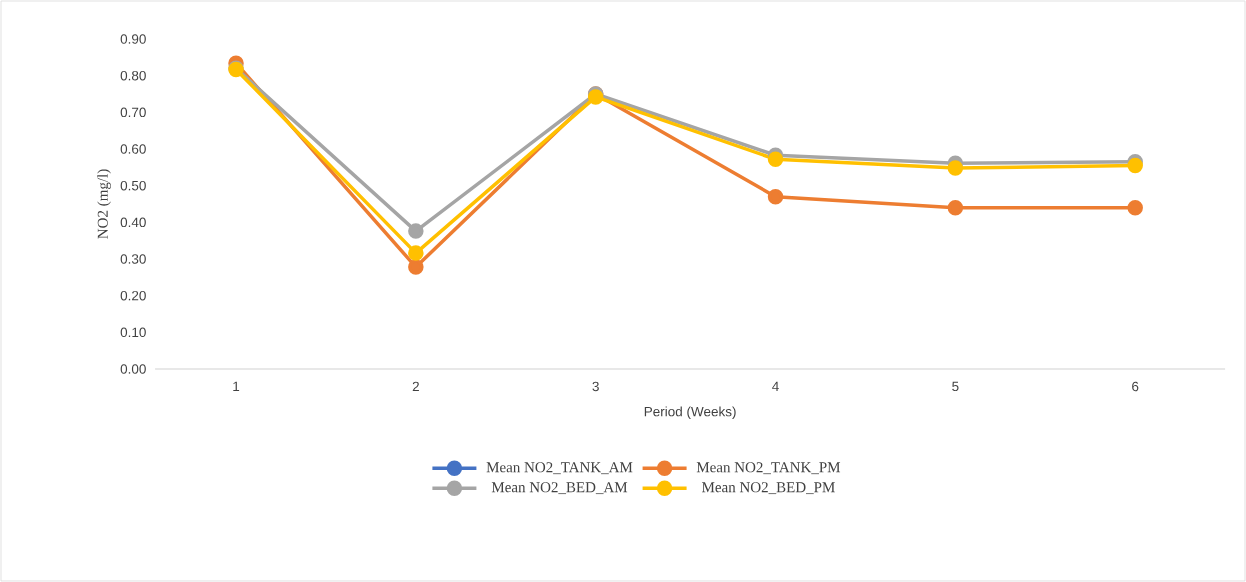  I want to click on y-tick-label: 0.80, so click(133, 75).